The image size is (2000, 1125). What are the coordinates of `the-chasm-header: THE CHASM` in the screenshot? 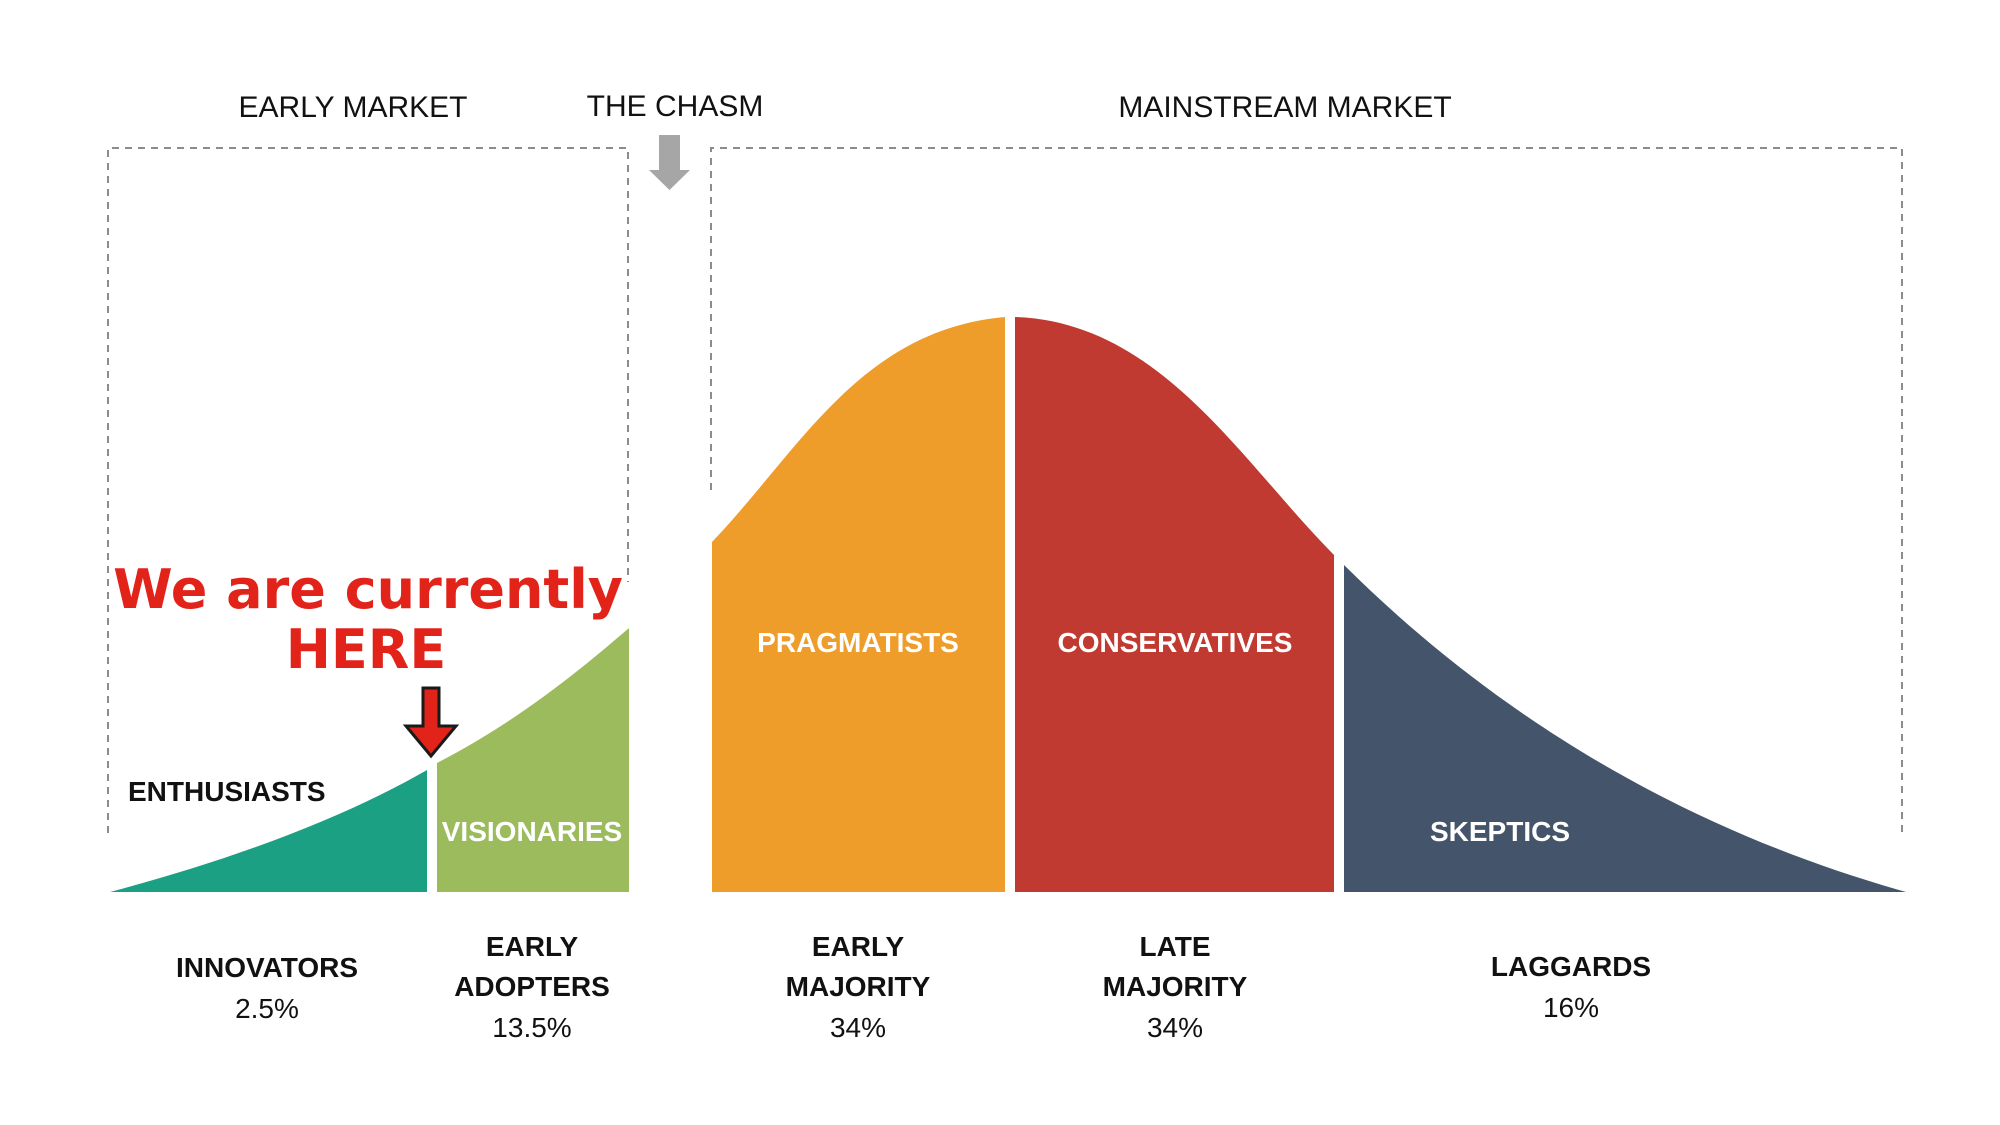 It's located at (675, 106).